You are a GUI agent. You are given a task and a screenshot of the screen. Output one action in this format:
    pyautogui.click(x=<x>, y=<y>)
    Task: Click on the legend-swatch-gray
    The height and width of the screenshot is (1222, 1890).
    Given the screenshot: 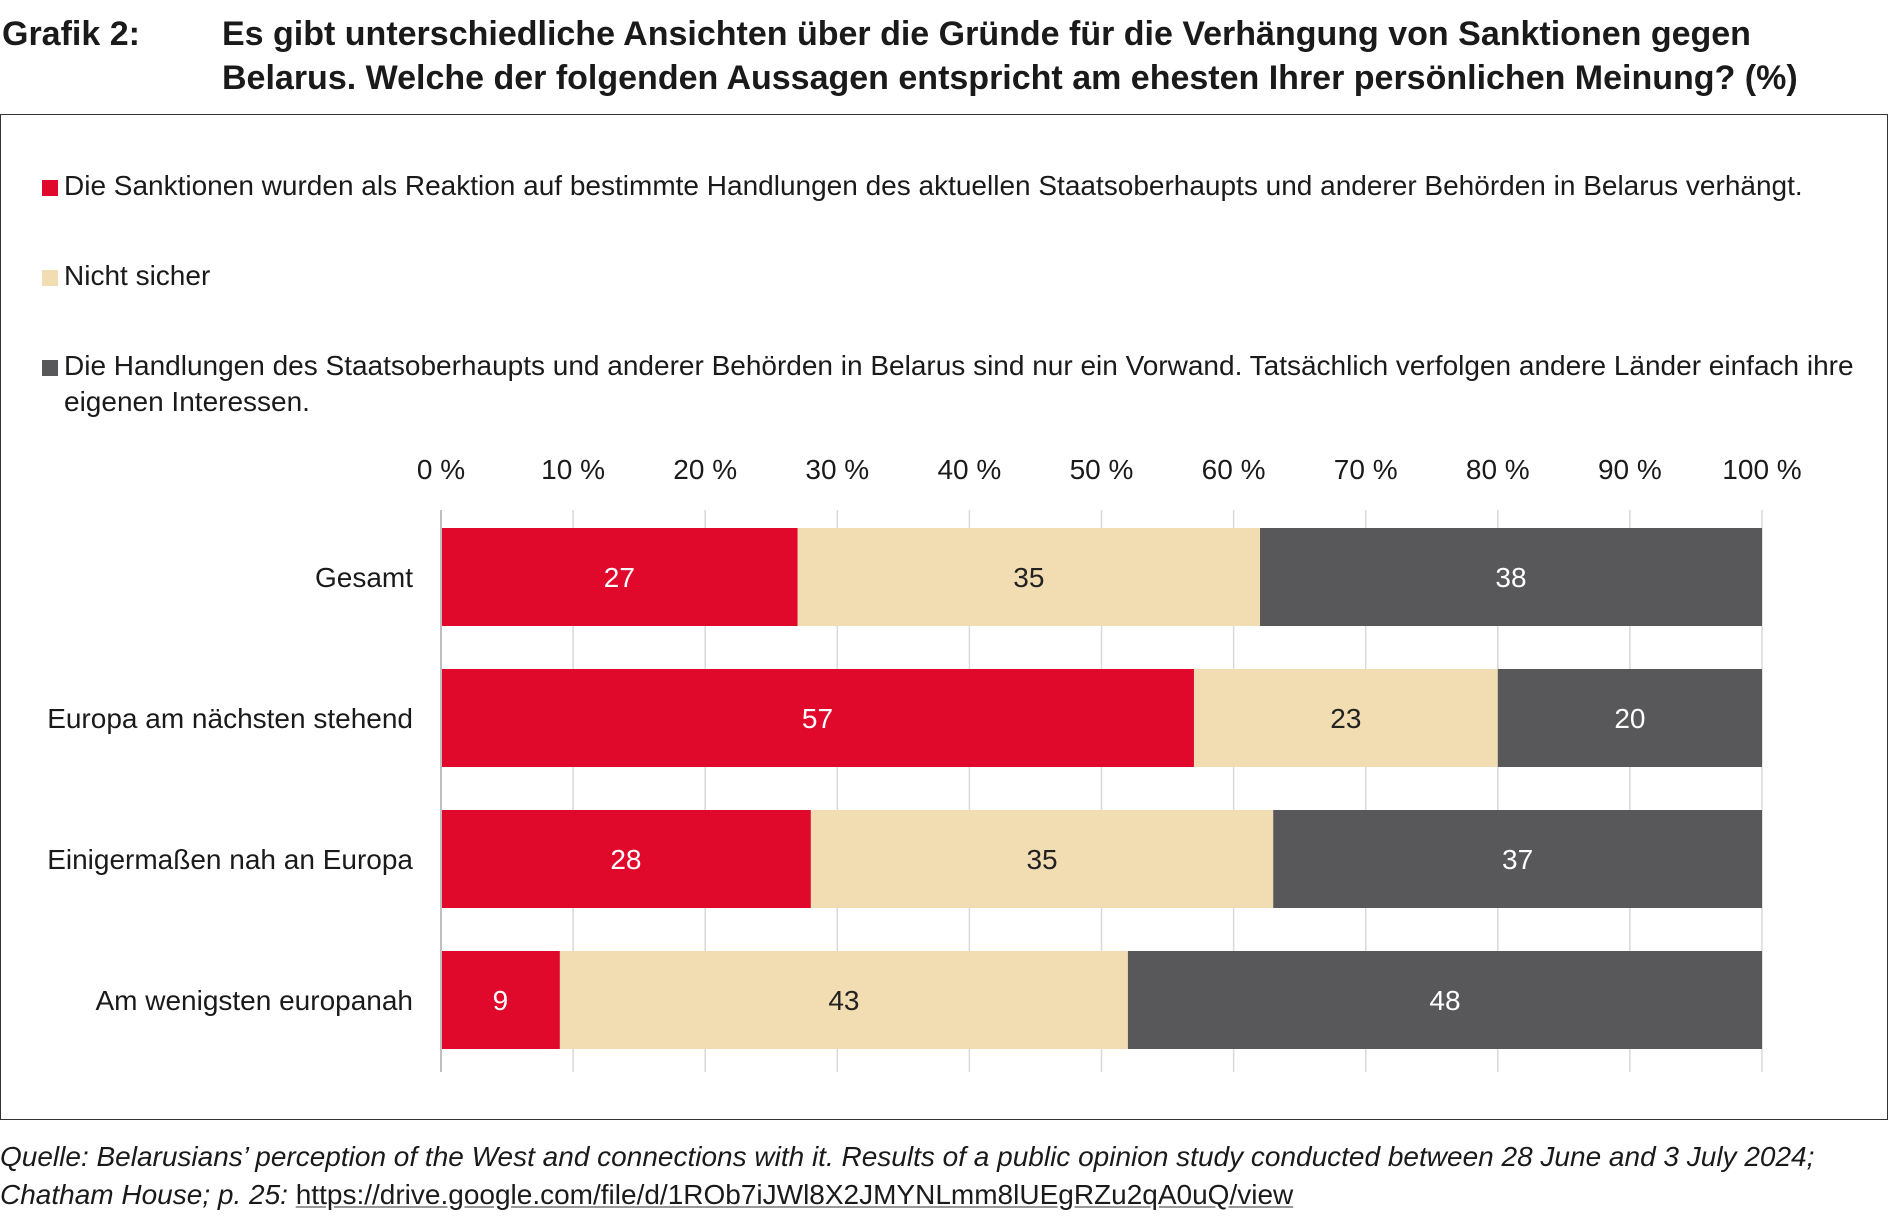 What is the action you would take?
    pyautogui.click(x=50, y=368)
    